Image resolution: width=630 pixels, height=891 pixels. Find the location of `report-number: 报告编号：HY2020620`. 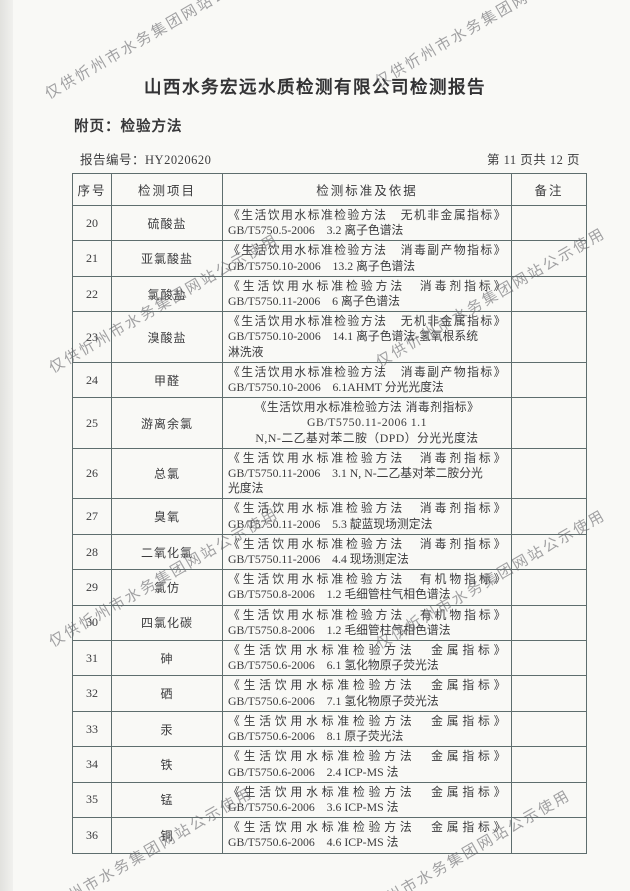

report-number: 报告编号：HY2020620 is located at coordinates (145, 158).